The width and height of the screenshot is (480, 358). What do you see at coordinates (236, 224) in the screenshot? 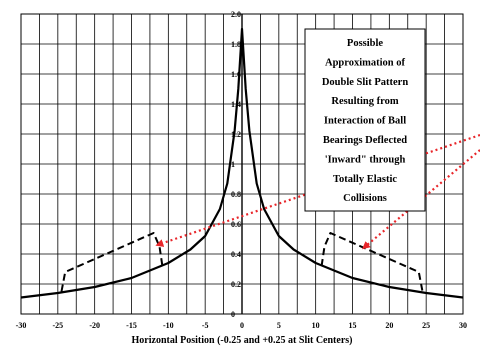
I see `y-tick-label: 0.6` at bounding box center [236, 224].